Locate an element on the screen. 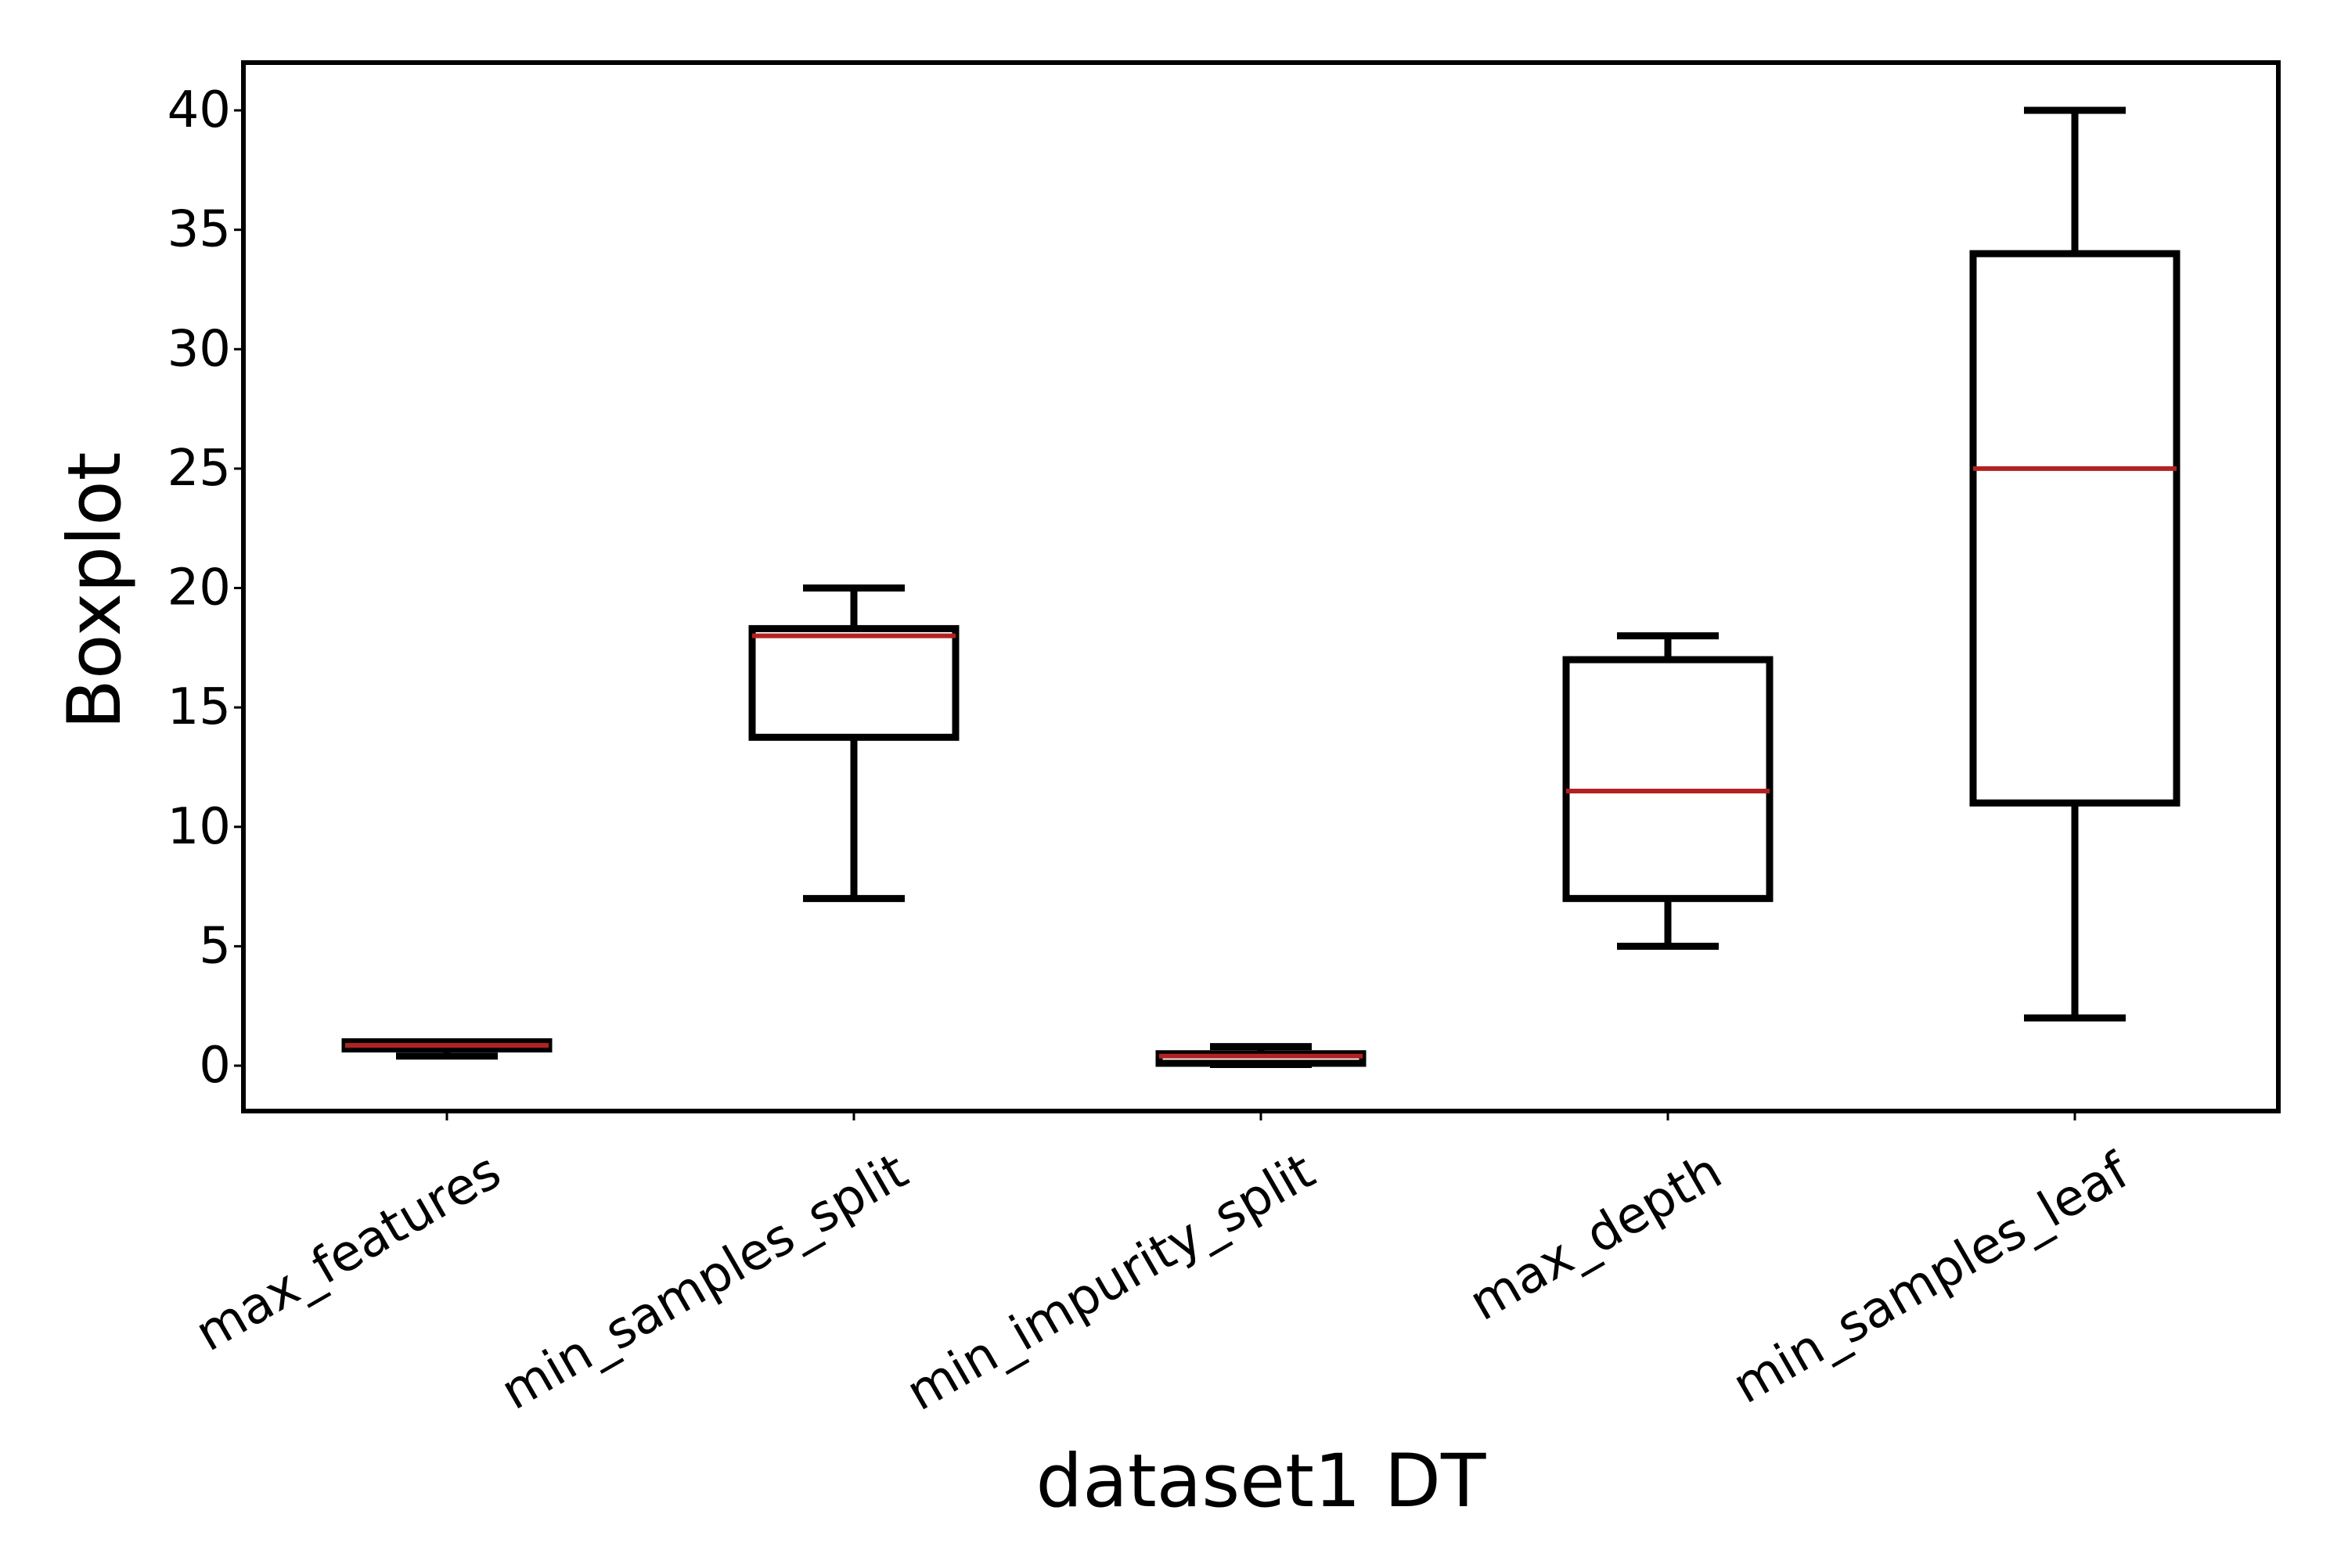  box-min_samples_leaf is located at coordinates (2075, 564).